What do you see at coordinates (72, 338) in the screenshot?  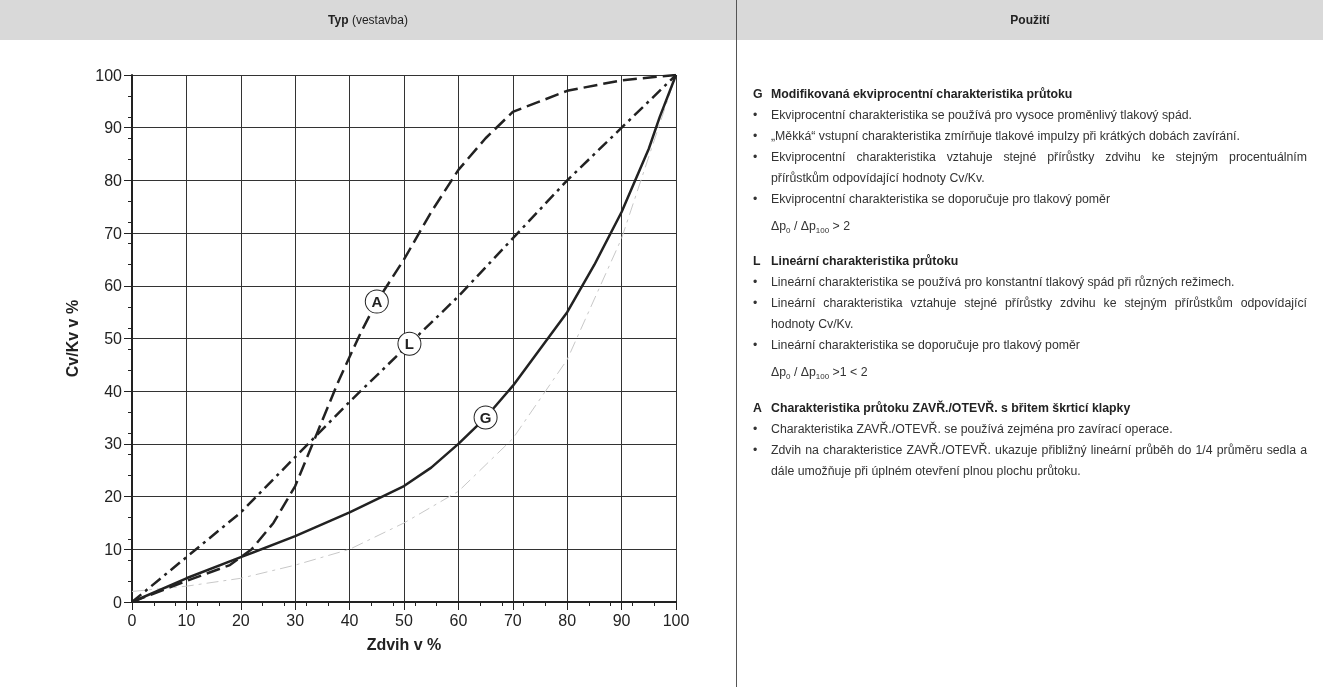 I see `y-axis-title: Cv/Kv v %` at bounding box center [72, 338].